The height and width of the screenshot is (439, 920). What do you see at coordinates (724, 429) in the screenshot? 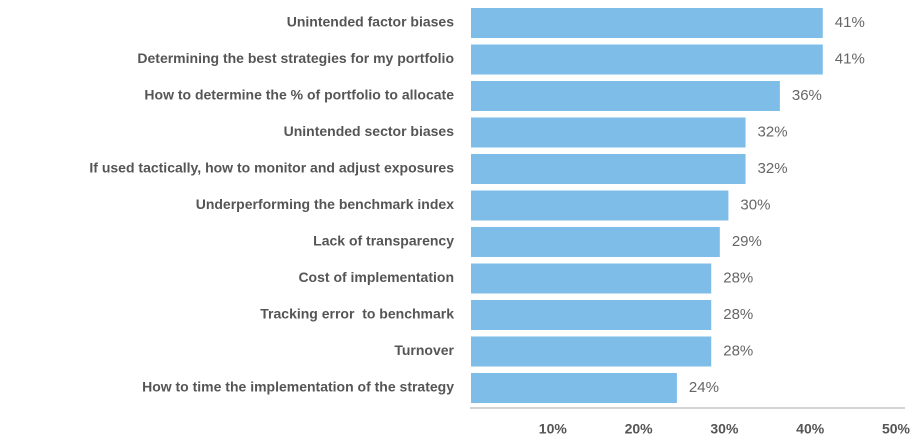
I see `x-tick-label: 30%` at bounding box center [724, 429].